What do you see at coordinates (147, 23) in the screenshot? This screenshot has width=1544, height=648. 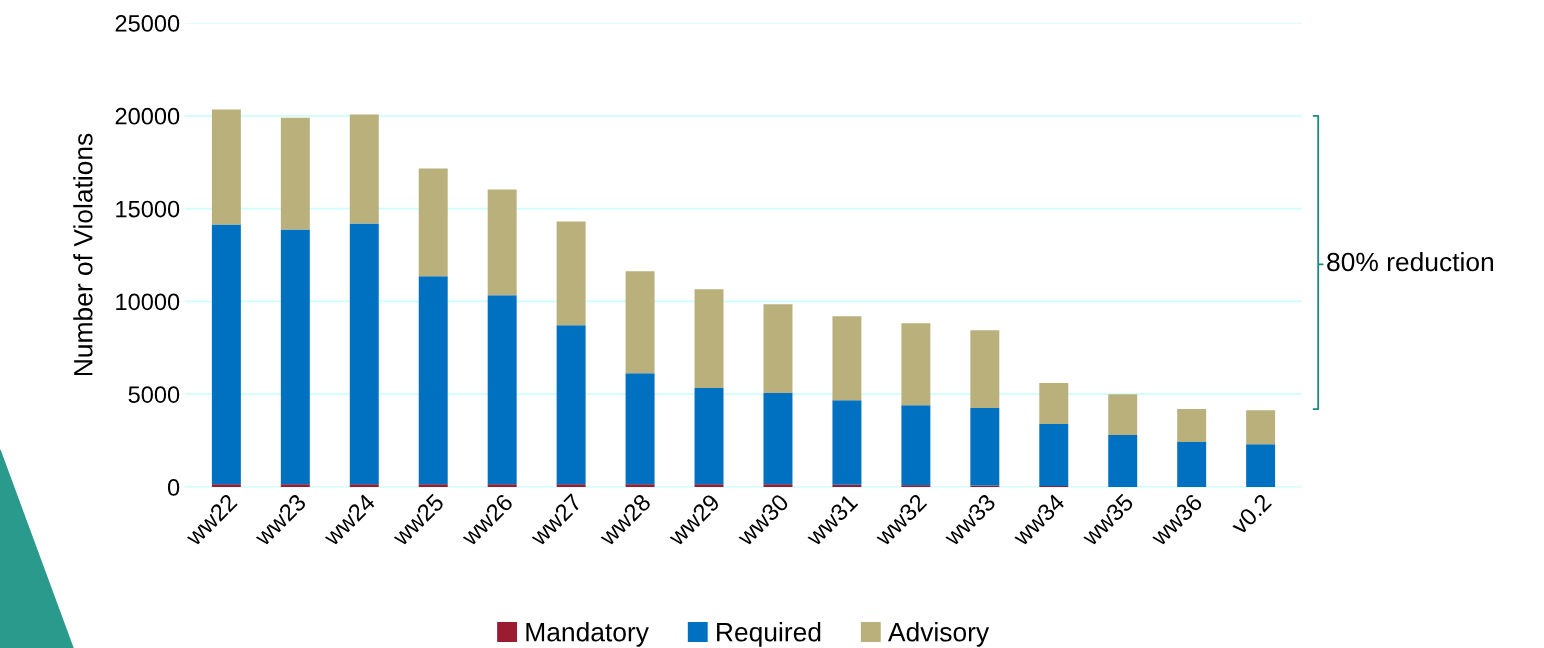 I see `y-tick-label: 25000` at bounding box center [147, 23].